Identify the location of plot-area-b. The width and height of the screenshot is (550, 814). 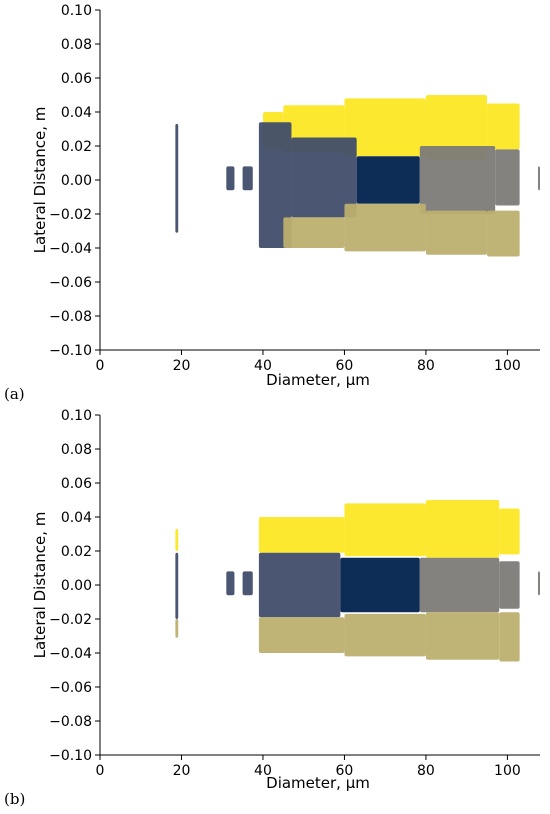
(357, 581).